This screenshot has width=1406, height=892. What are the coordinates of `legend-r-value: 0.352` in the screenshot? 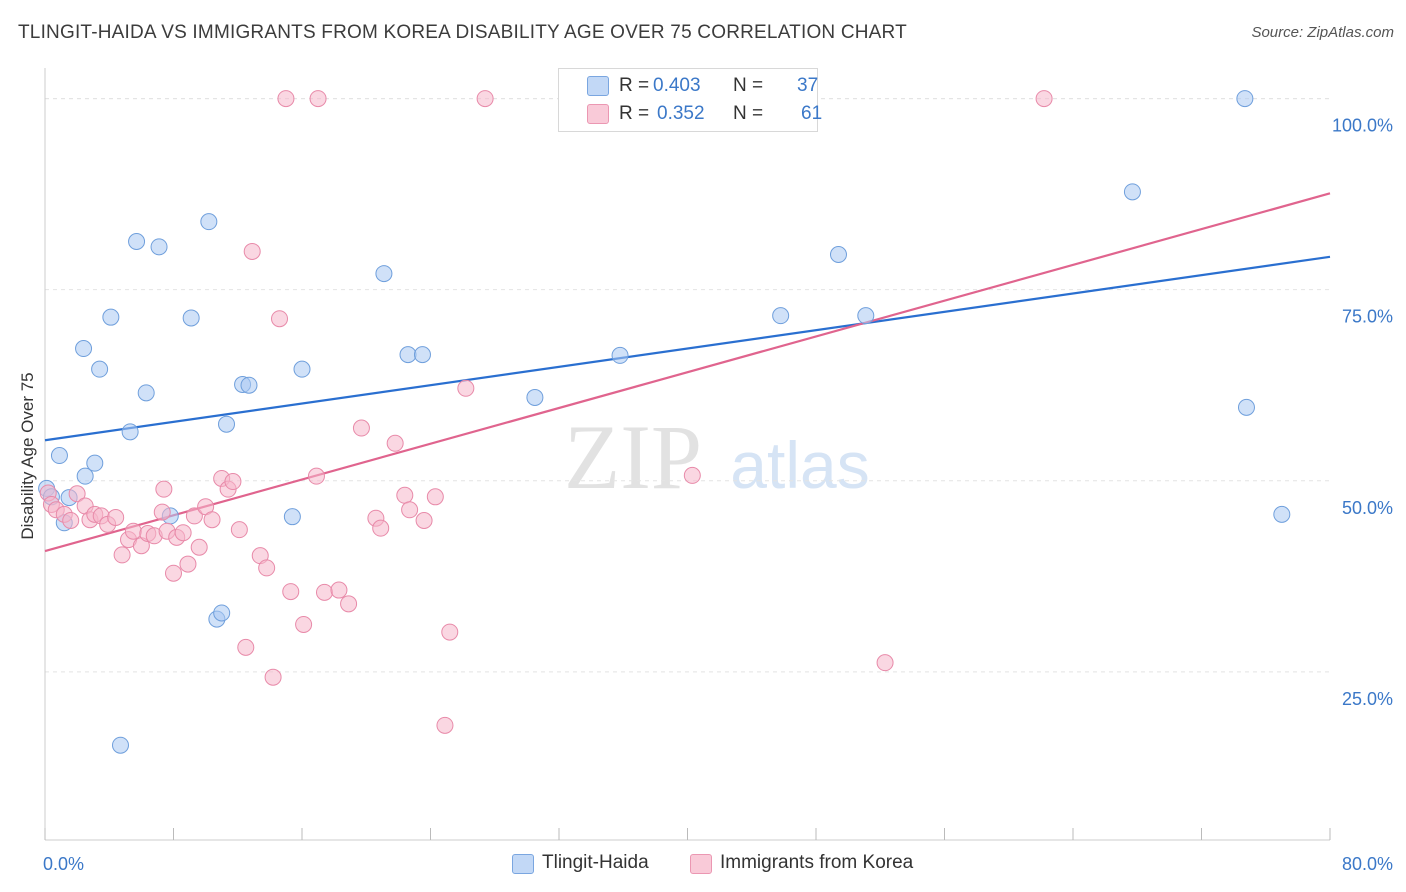 It's located at (681, 113).